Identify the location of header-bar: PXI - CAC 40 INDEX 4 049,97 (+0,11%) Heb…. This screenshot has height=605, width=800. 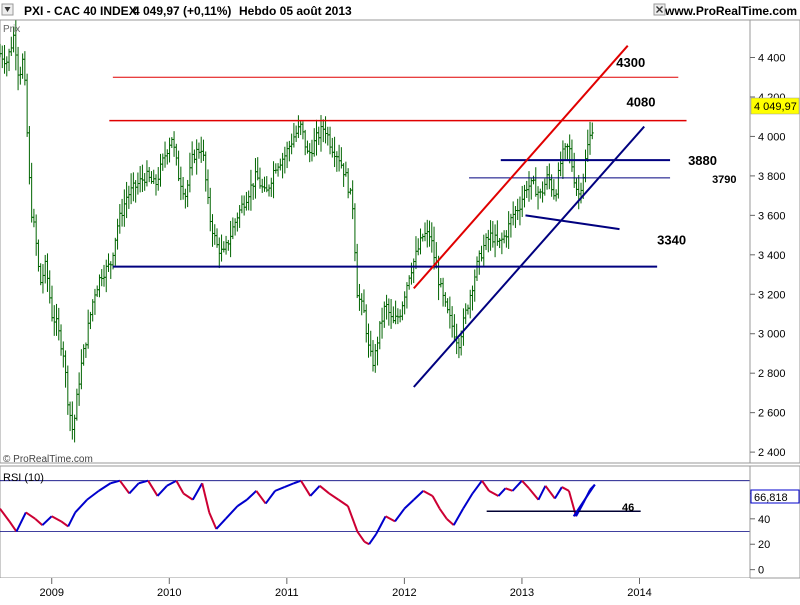
(400, 10).